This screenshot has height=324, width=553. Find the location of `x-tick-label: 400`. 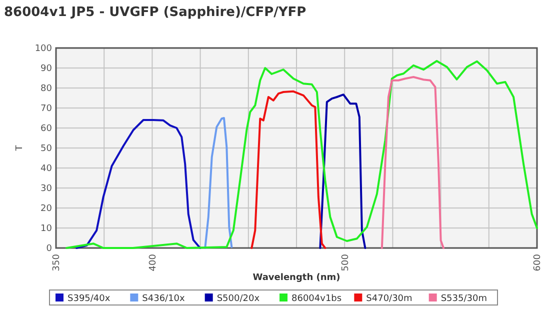

x-tick-label: 400 is located at coordinates (153, 263).